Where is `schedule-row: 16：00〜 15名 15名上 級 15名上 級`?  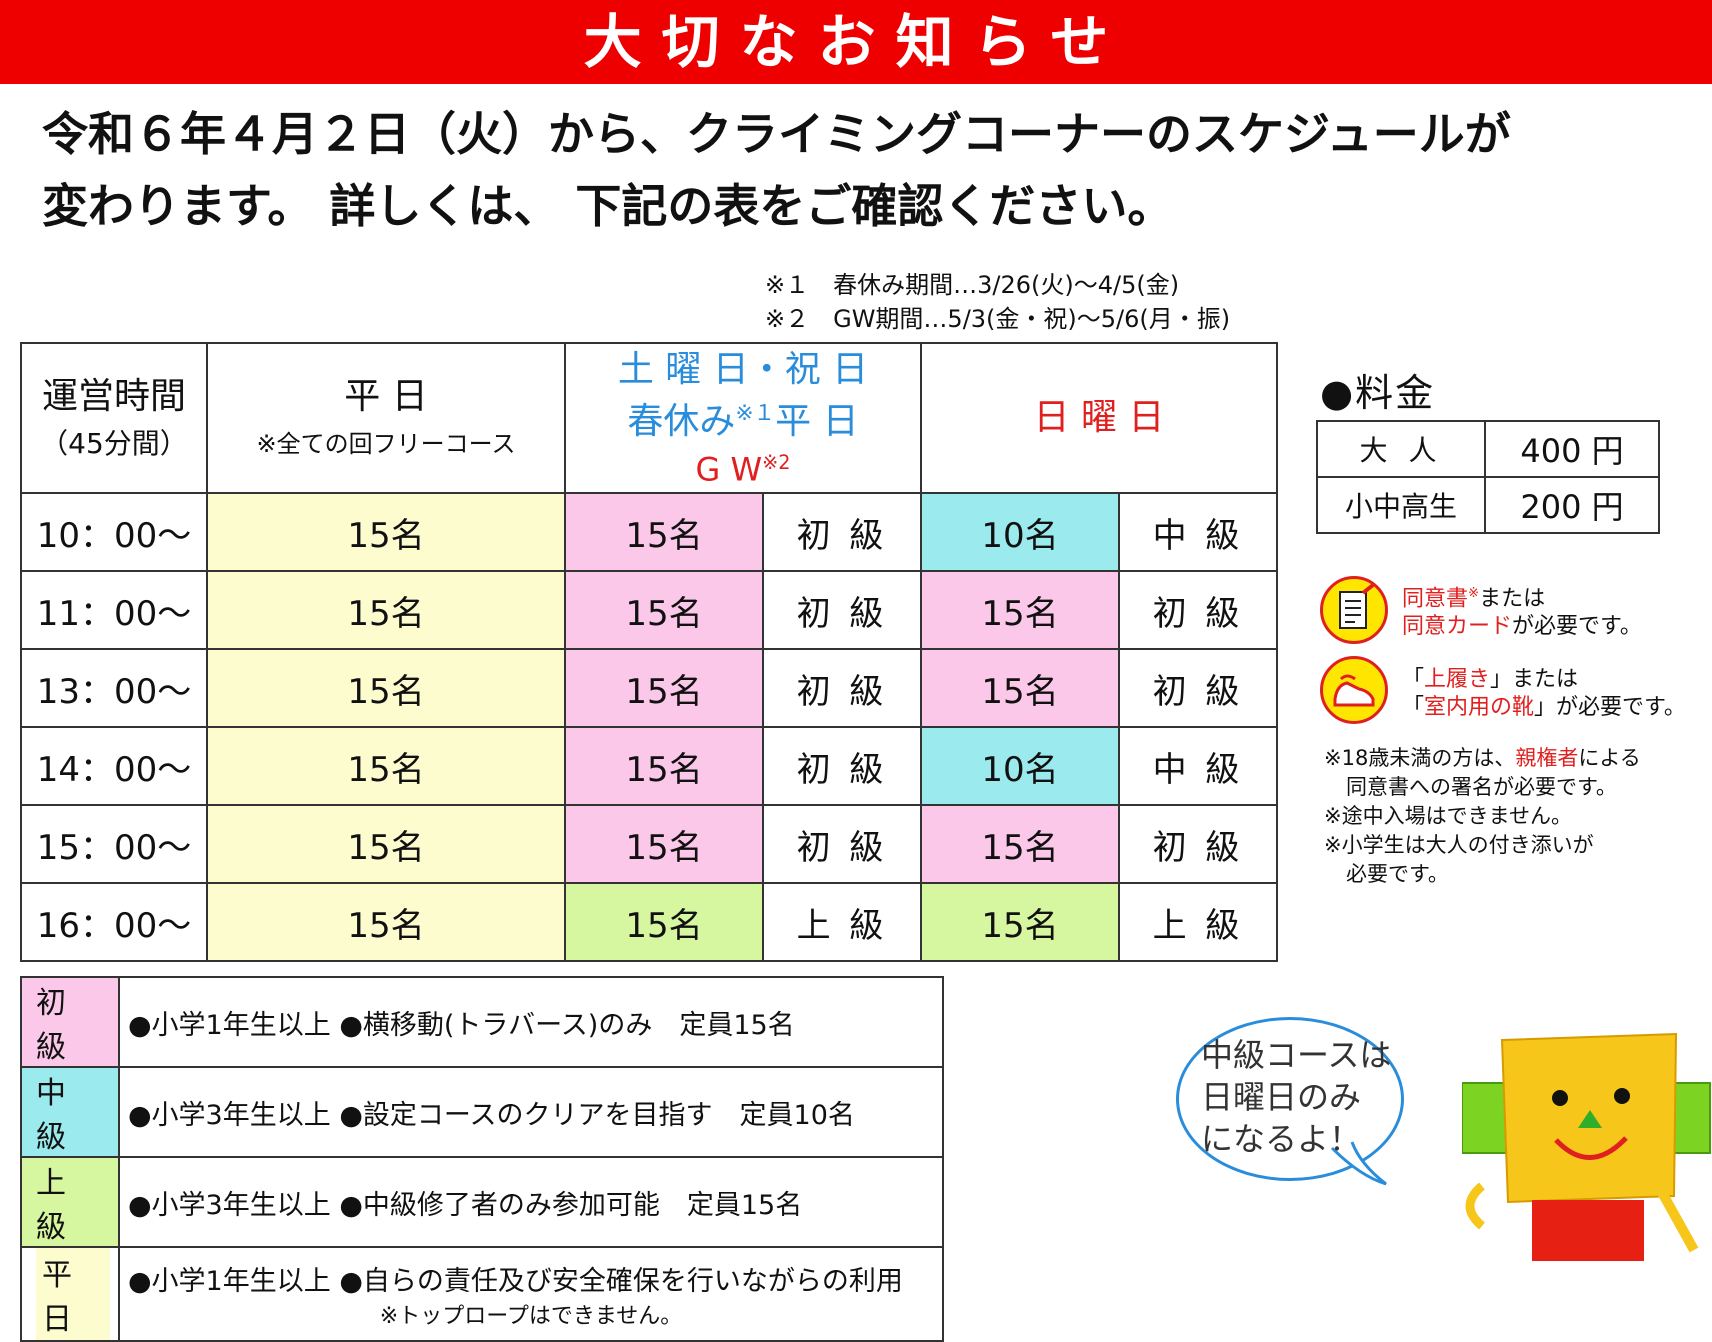
schedule-row: 16：00〜 15名 15名上 級 15名上 級 is located at coordinates (649, 922).